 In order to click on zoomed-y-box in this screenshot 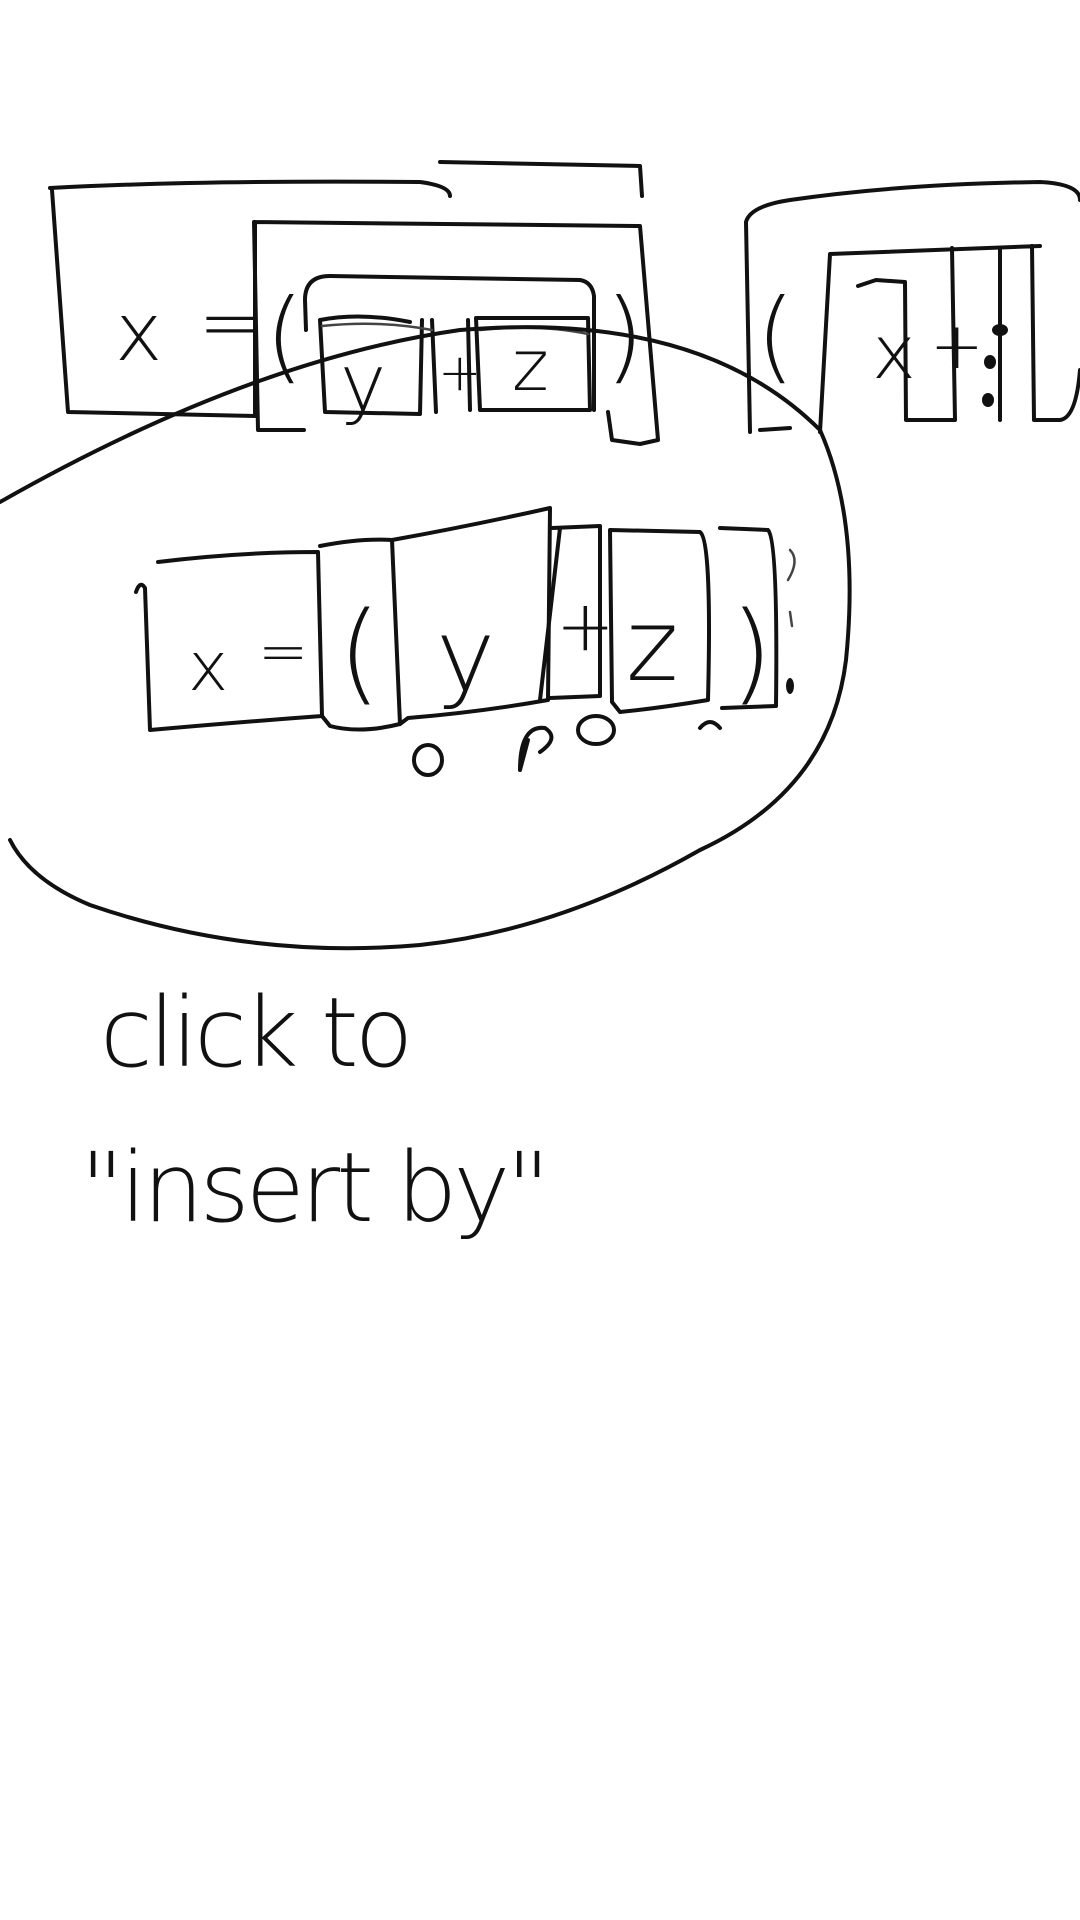, I will do `click(471, 616)`.